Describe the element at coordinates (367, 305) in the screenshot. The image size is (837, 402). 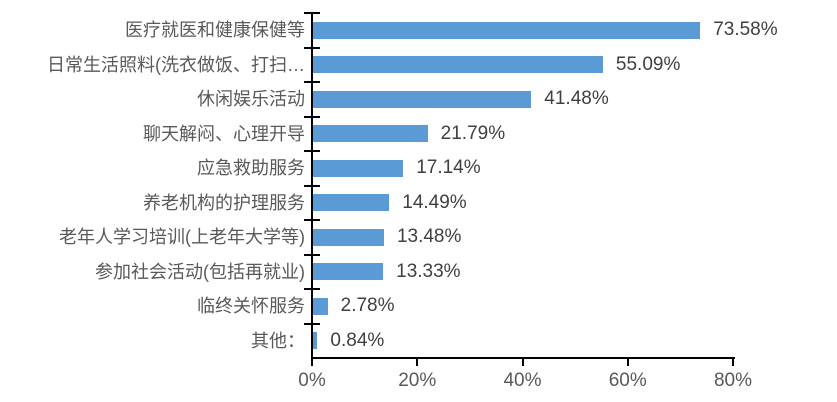
I see `value-label: 2.78%` at that location.